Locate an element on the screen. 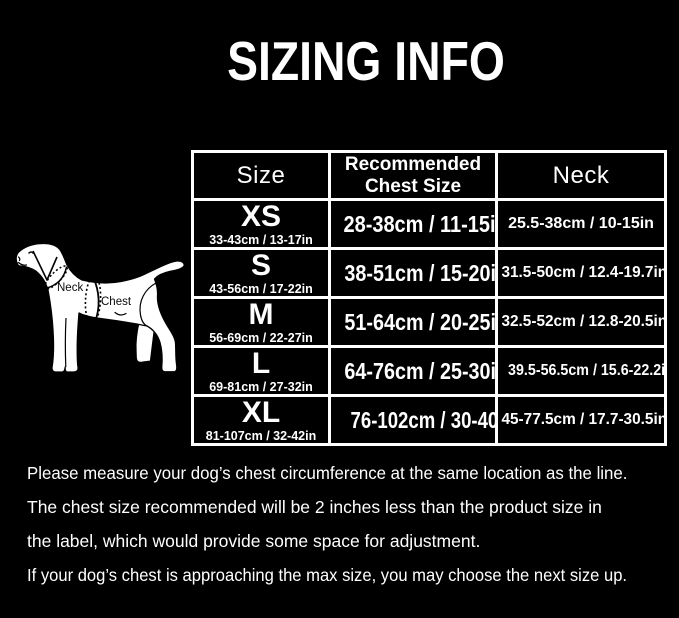 Image resolution: width=679 pixels, height=618 pixels. neck-cell: 31.5-50cm / 12.4-19.7in is located at coordinates (581, 273).